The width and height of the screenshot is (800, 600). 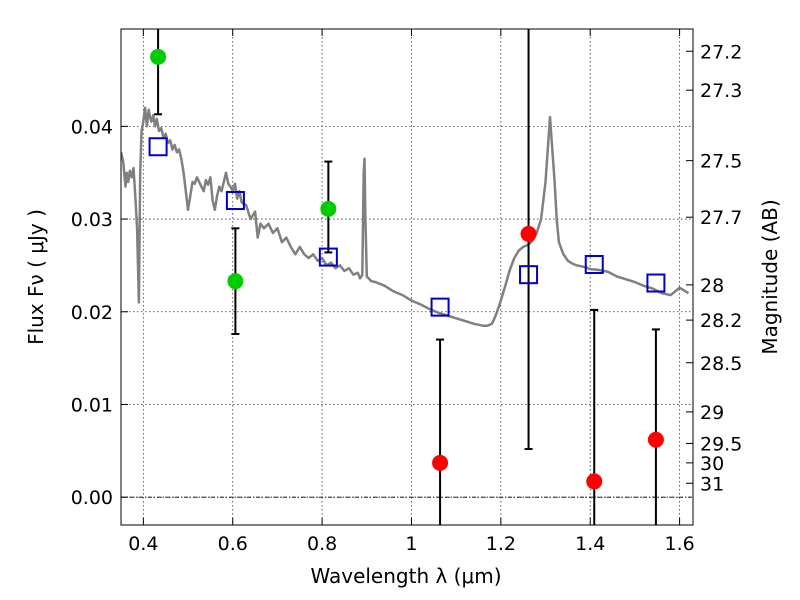 What do you see at coordinates (92, 405) in the screenshot?
I see `y-tick-label: 0.01` at bounding box center [92, 405].